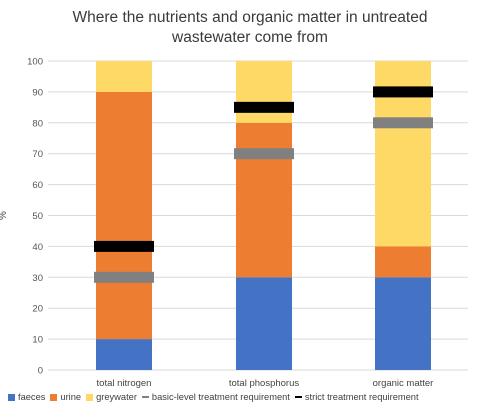 This screenshot has height=419, width=480. I want to click on legend-label: urine, so click(71, 397).